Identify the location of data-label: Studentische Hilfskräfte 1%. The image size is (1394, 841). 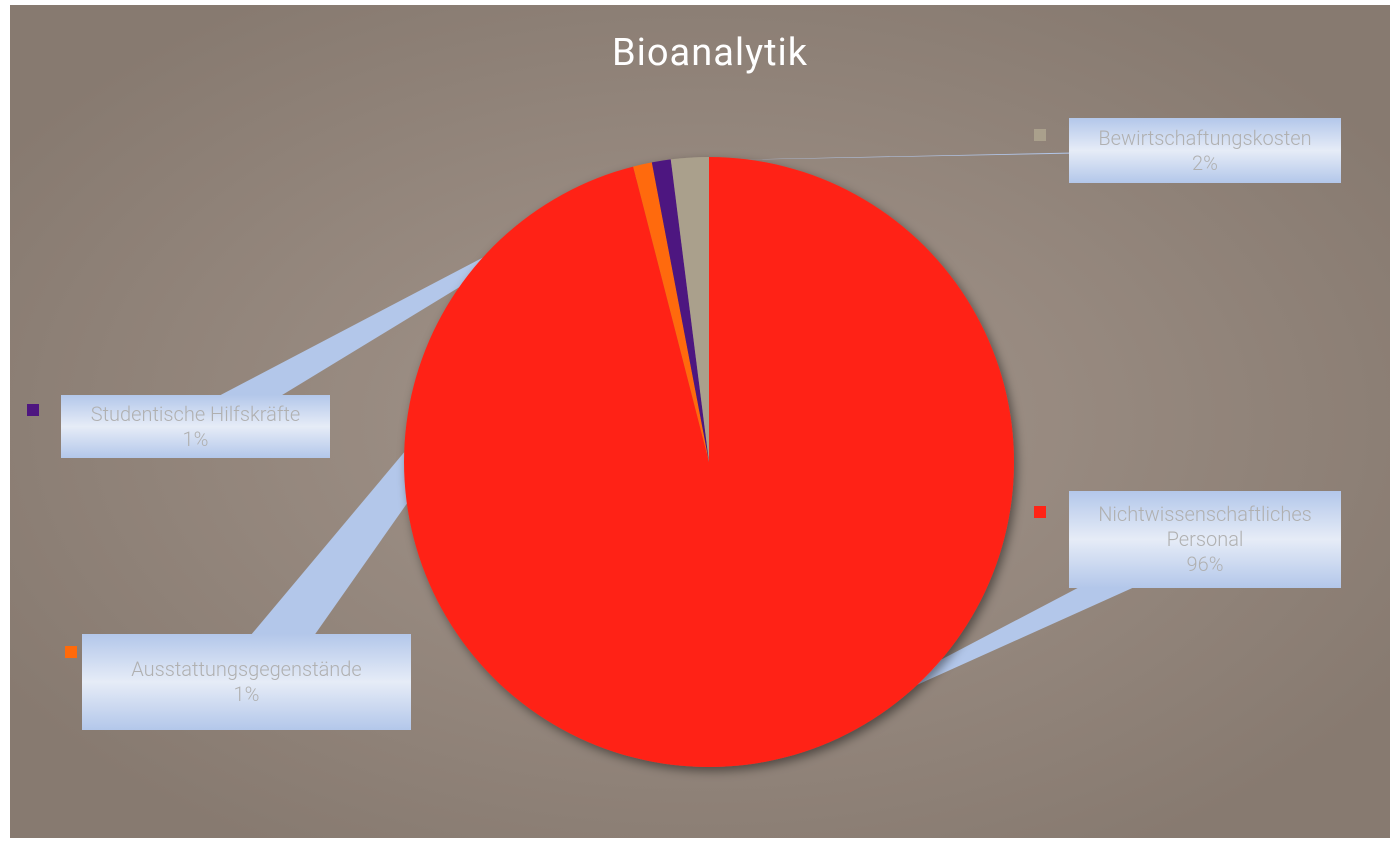
(195, 426).